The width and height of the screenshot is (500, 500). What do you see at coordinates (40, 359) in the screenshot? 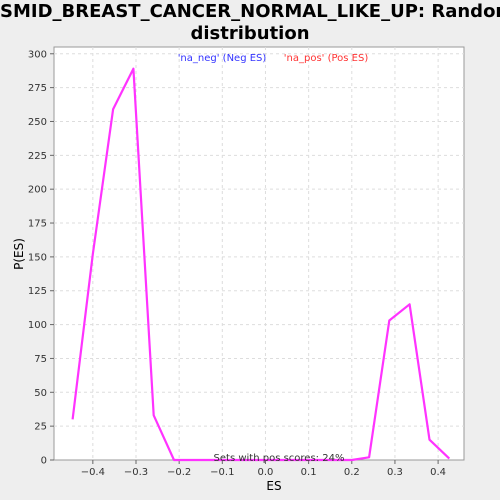
I see `y-tick-label: 75` at bounding box center [40, 359].